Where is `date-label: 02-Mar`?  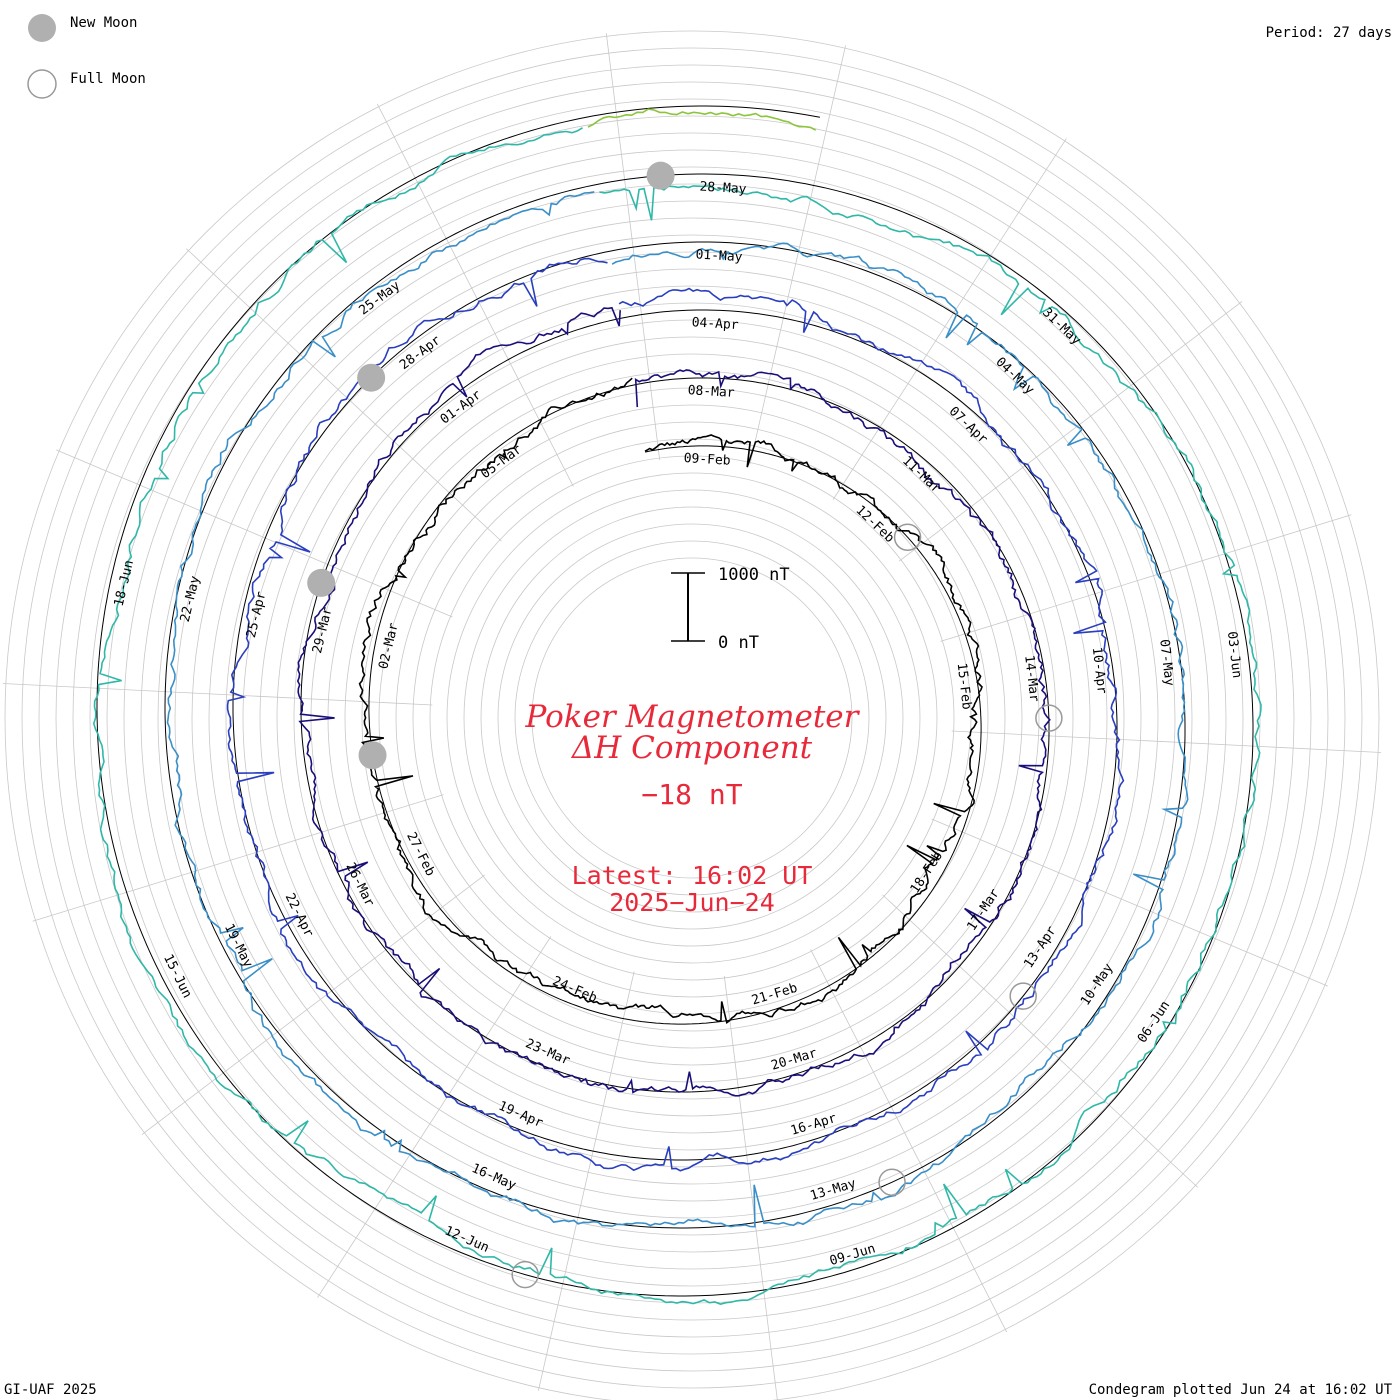 date-label: 02-Mar is located at coordinates (389, 645).